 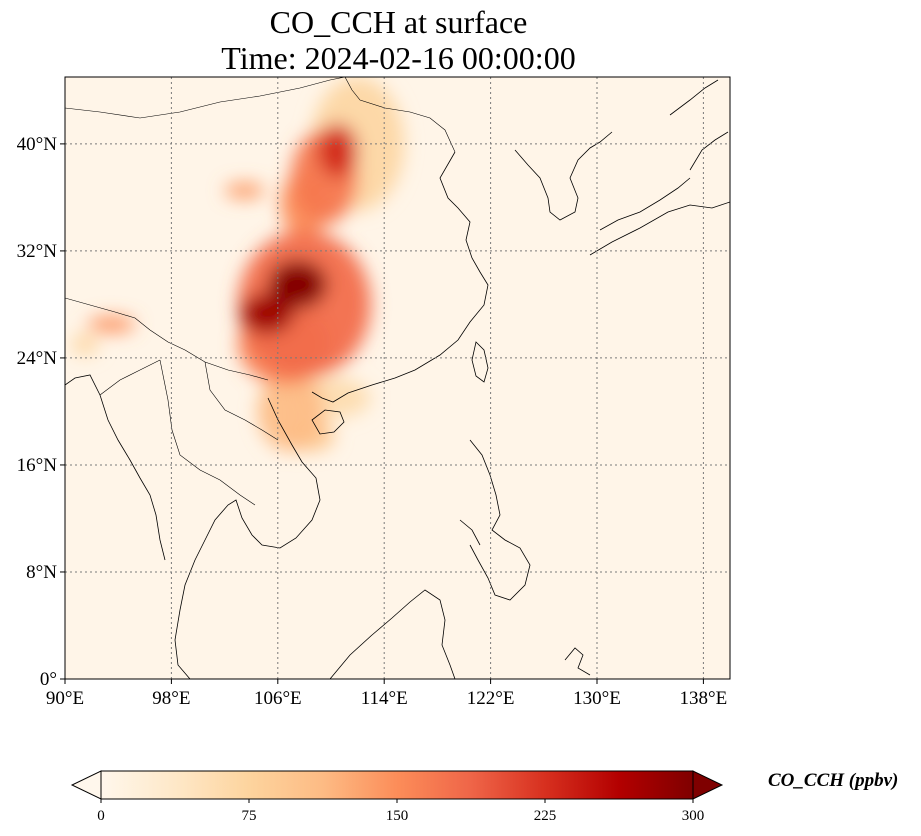 I want to click on lat-tick-label: 16°N, so click(x=37, y=465).